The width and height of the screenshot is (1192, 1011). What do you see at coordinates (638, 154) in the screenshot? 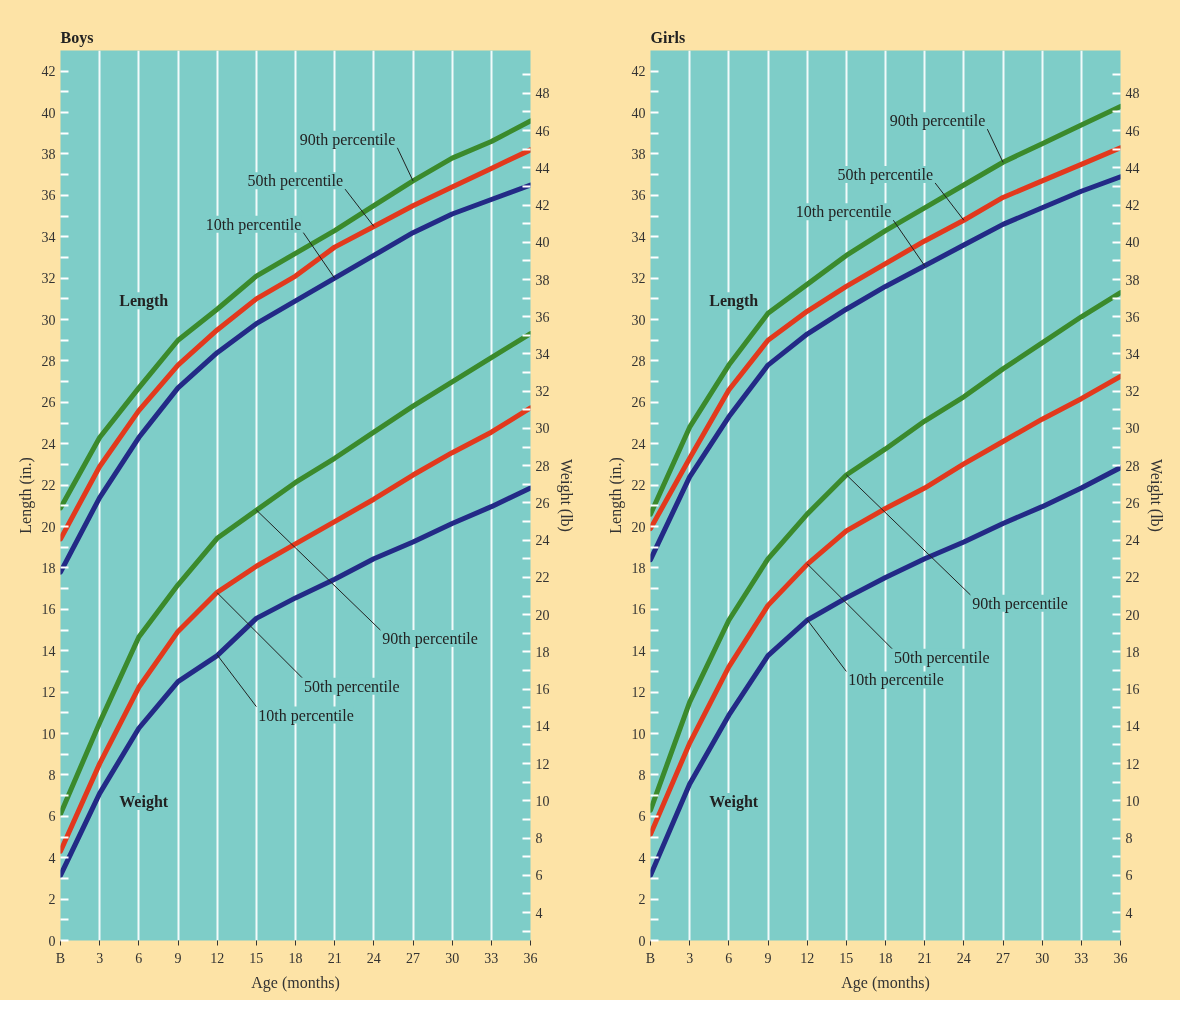
I see `y-tick-label: 38` at bounding box center [638, 154].